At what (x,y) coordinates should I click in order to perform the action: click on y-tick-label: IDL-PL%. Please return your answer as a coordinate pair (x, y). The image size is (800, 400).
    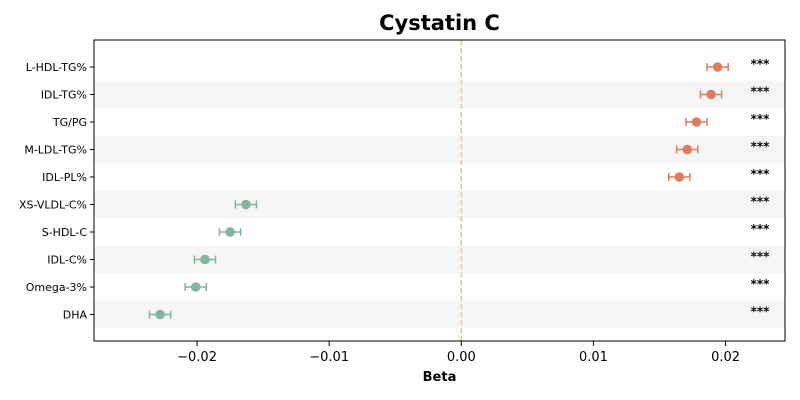
    Looking at the image, I should click on (64, 177).